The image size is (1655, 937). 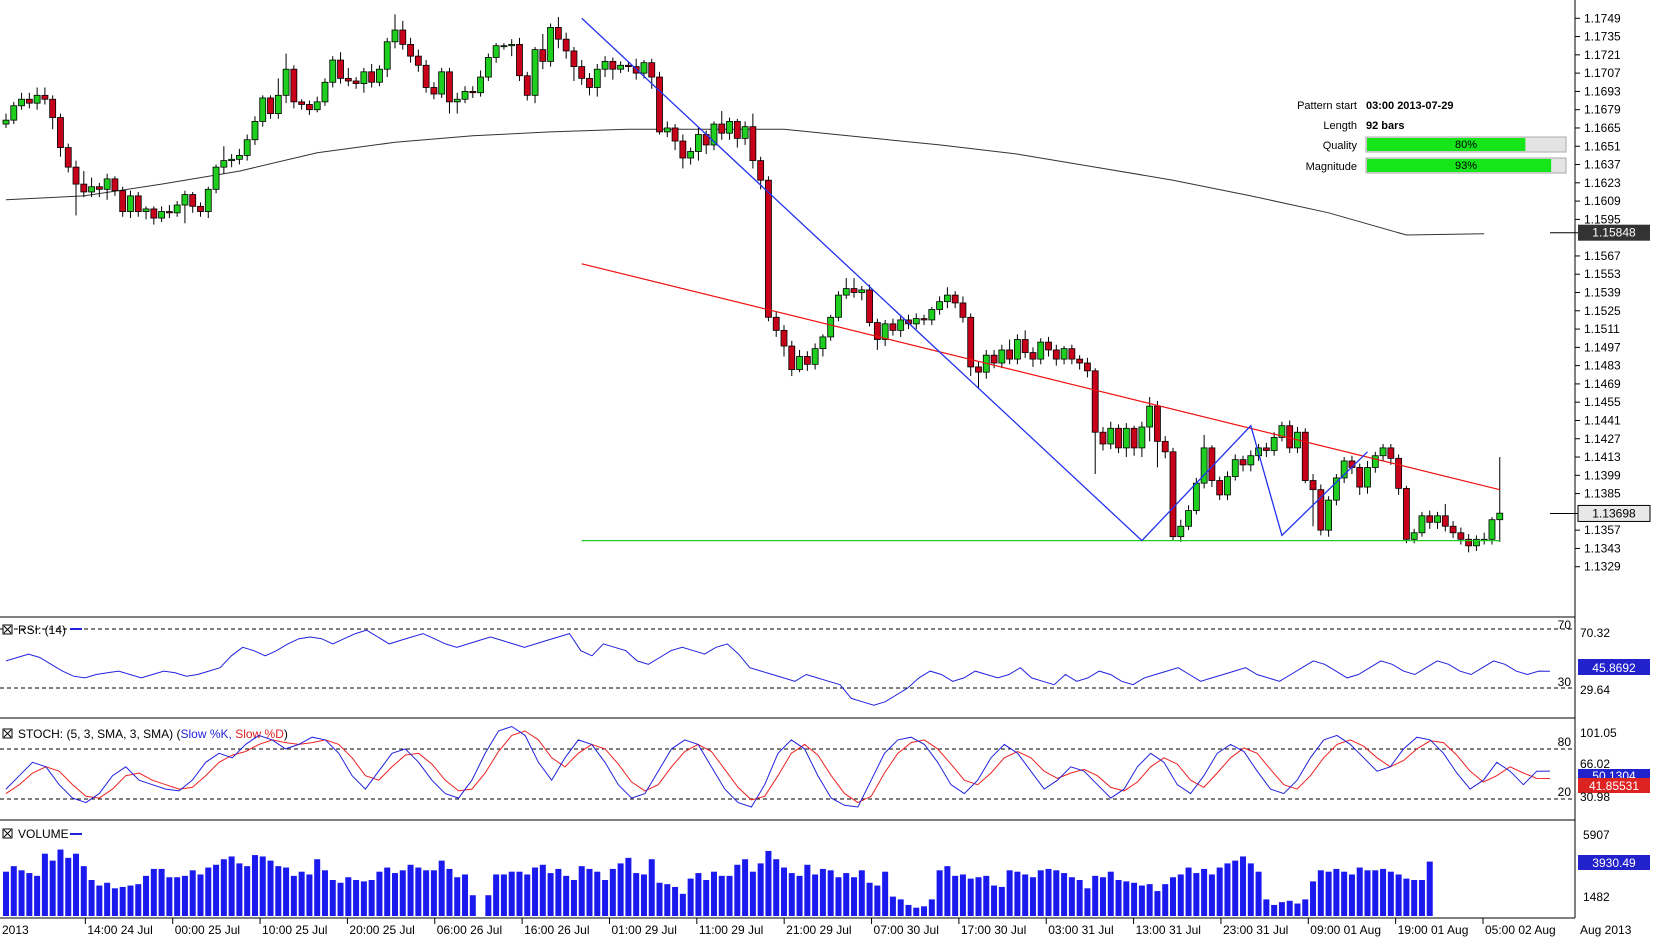 I want to click on price-tick-label: 1.1637, so click(x=1602, y=165).